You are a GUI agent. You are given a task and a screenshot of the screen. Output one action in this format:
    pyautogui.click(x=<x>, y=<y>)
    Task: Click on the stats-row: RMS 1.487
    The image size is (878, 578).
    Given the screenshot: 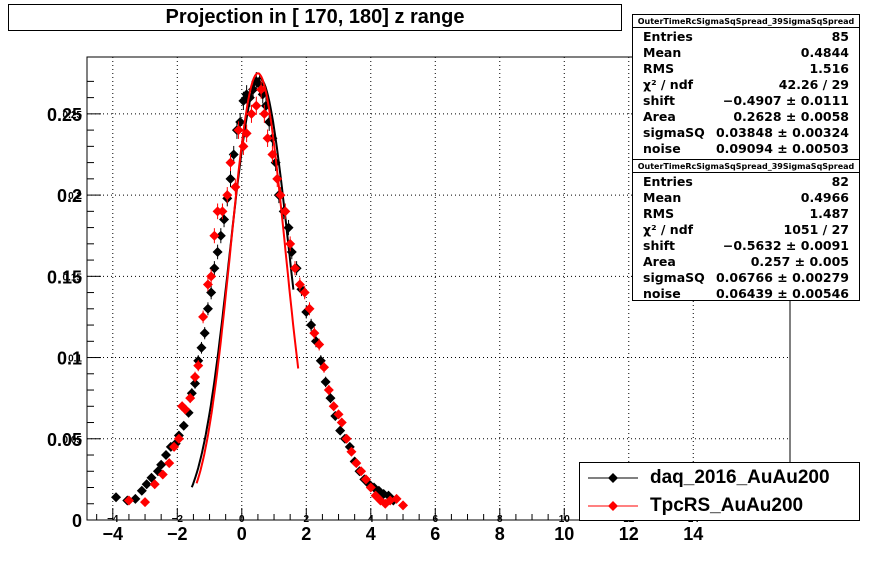 What is the action you would take?
    pyautogui.click(x=746, y=213)
    